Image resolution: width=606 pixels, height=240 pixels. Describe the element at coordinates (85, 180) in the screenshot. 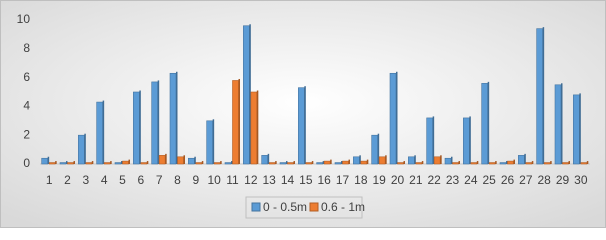

I see `x-tick-label: 3` at that location.